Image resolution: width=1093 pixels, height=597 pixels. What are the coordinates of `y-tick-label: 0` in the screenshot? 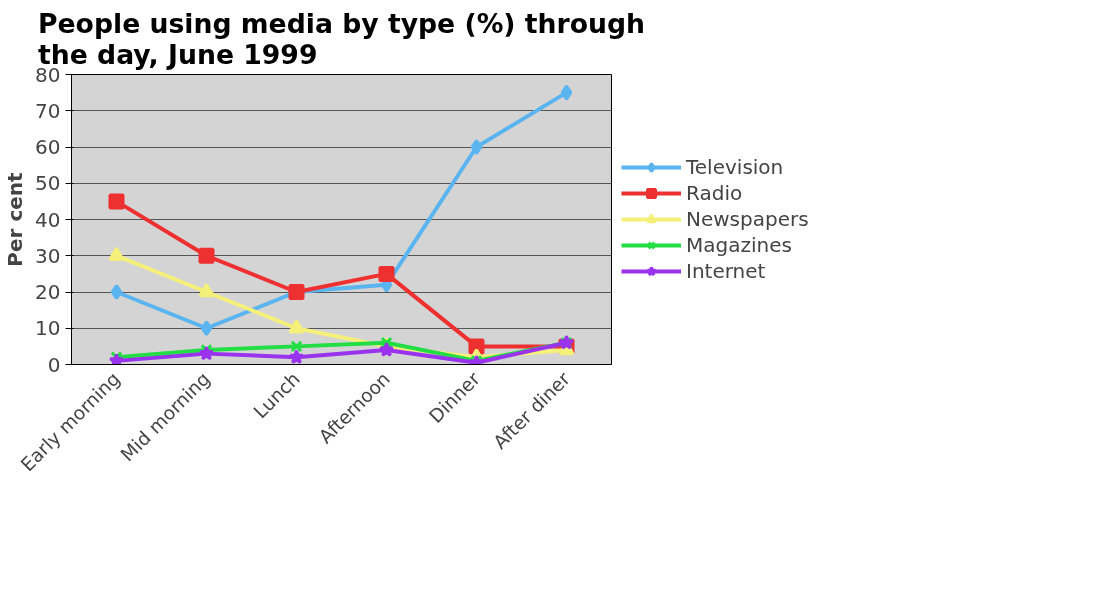 It's located at (54, 364).